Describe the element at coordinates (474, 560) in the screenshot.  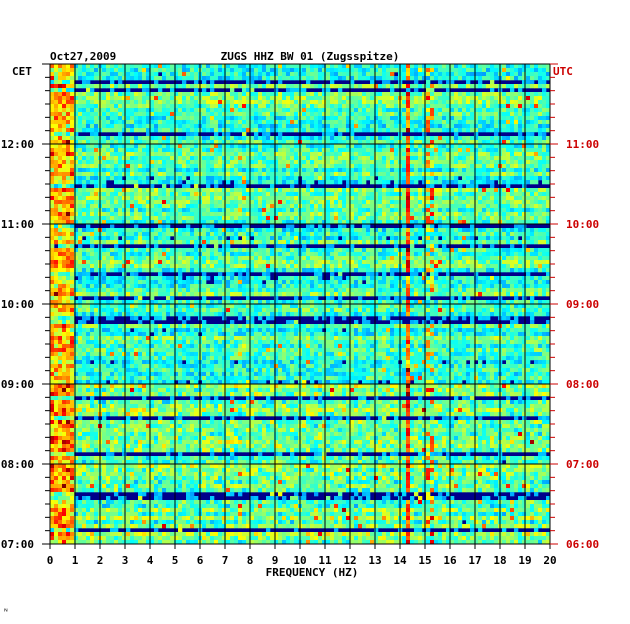
I see `x-tick-label: 17` at that location.